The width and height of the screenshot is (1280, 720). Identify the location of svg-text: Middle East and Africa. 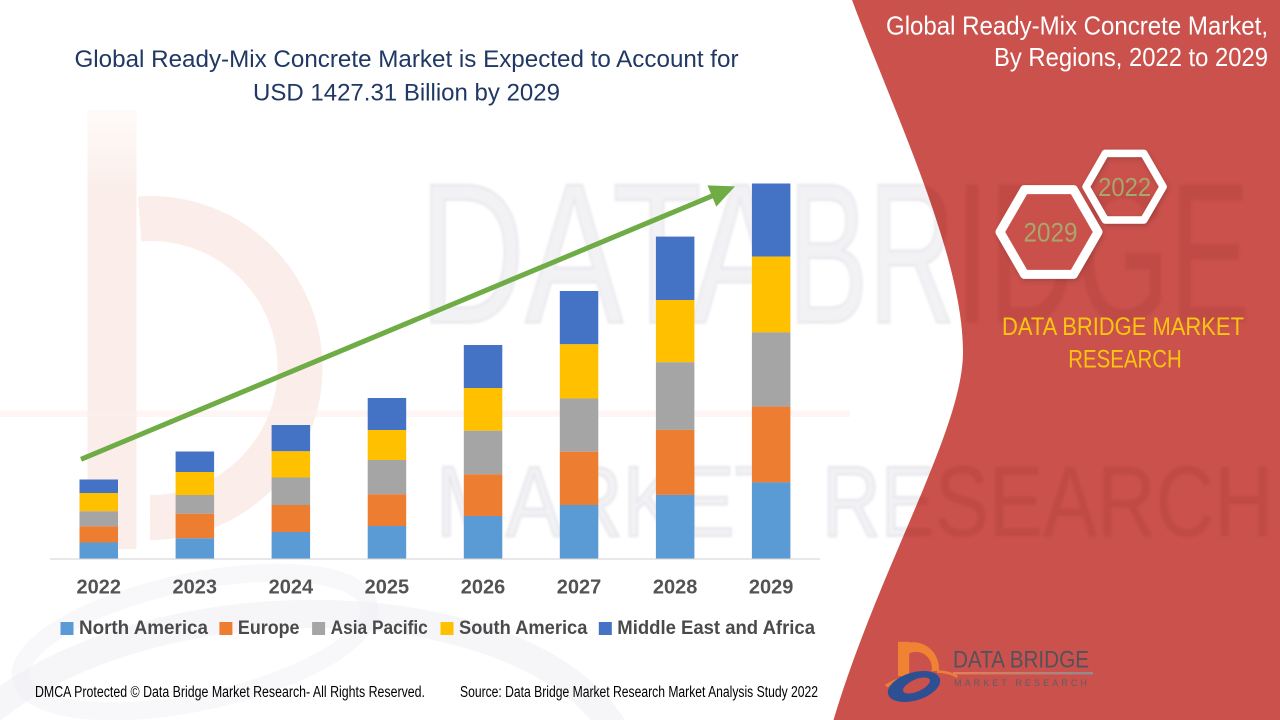
(716, 628).